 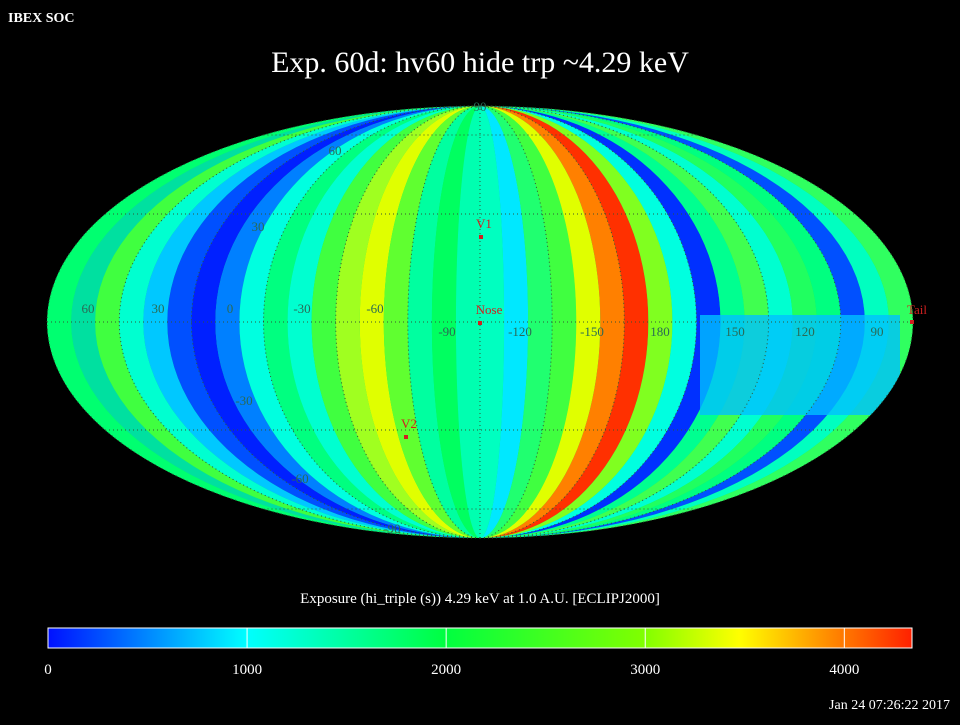 I want to click on marker-label: Nose, so click(x=489, y=309).